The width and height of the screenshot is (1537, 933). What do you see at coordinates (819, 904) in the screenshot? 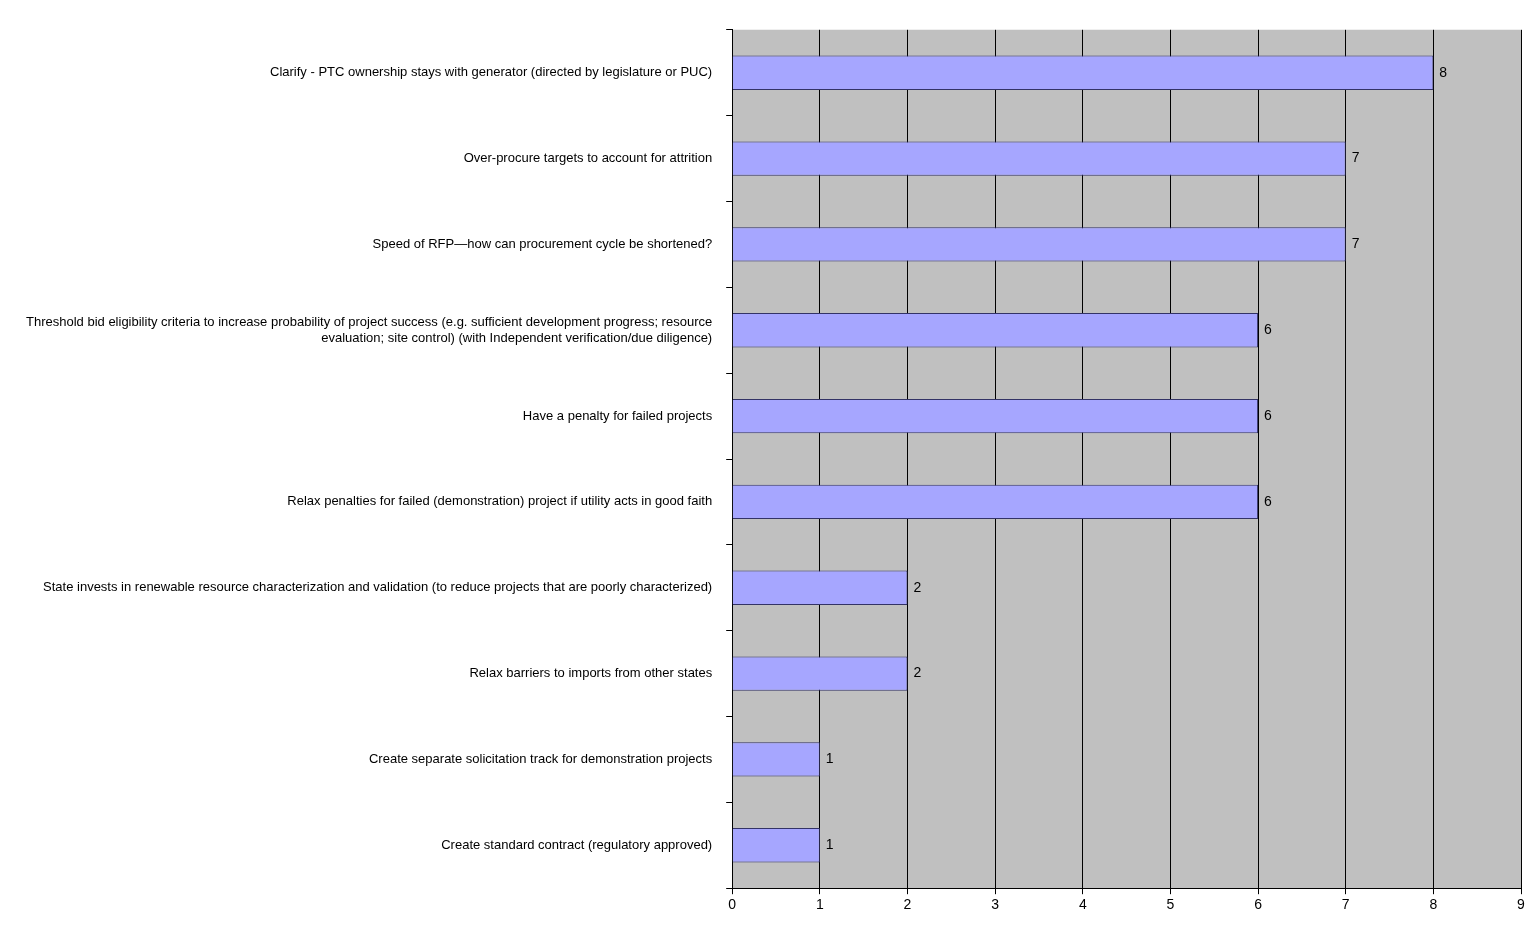
I see `x-tick-label: 1` at bounding box center [819, 904].